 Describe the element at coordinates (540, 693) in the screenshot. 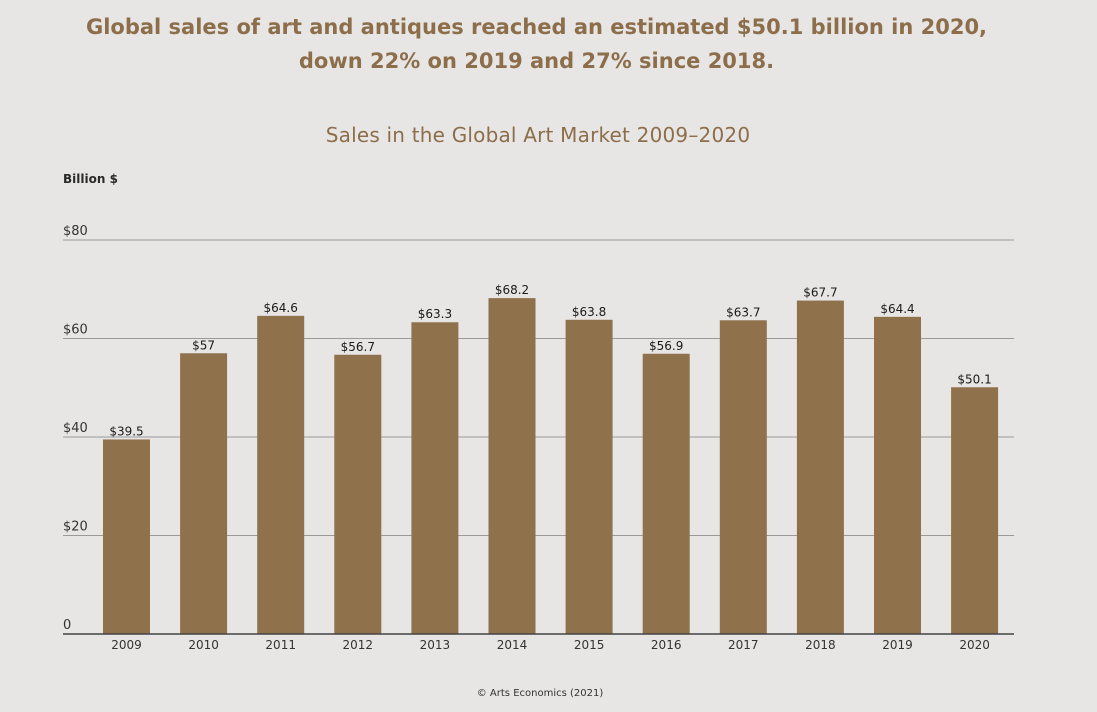

I see `source-credit: © Arts Economics (2021)` at that location.